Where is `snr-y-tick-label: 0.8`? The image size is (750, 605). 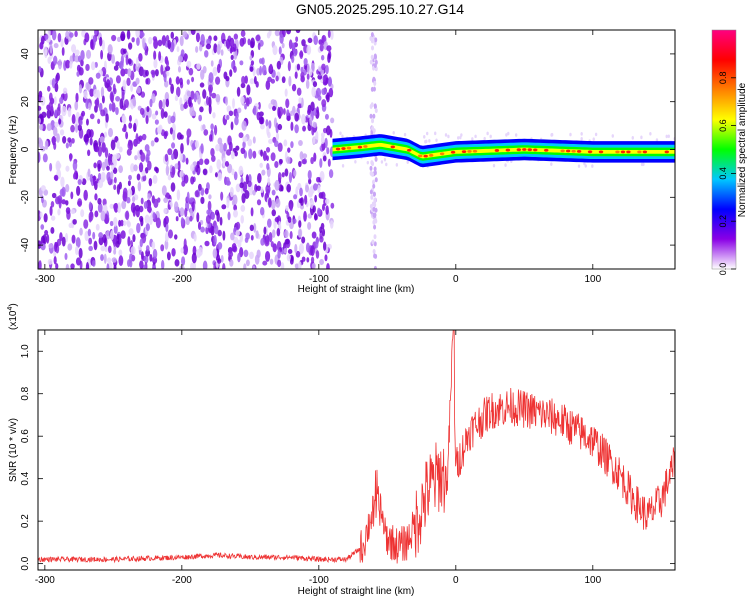
snr-y-tick-label: 0.8 is located at coordinates (25, 393).